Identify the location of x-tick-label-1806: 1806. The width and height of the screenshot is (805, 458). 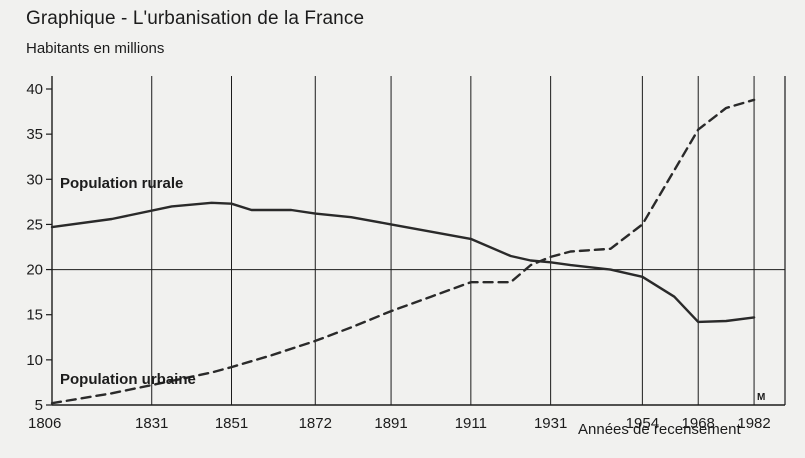
(44, 423).